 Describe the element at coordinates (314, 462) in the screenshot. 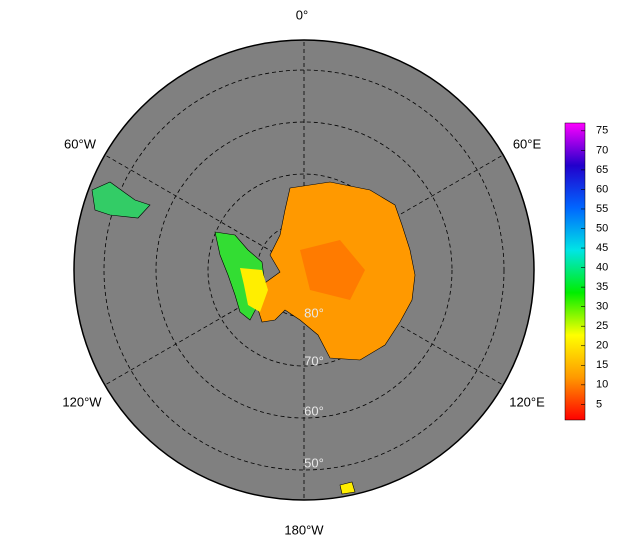

I see `latitude-label: 50°` at that location.